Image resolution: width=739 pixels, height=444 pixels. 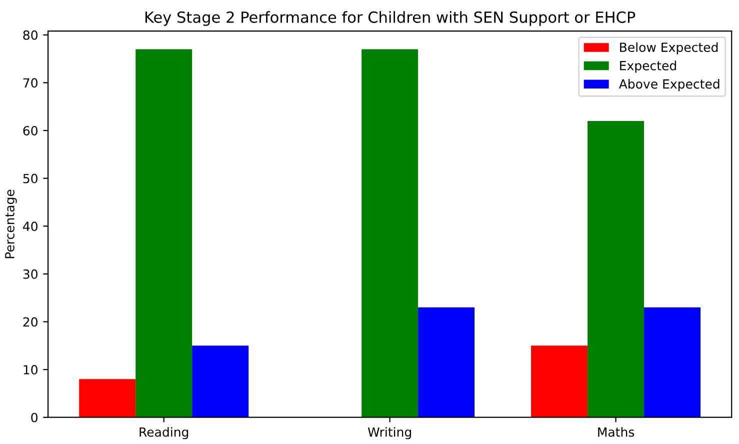 I want to click on y-tick-label: 70, so click(x=30, y=83).